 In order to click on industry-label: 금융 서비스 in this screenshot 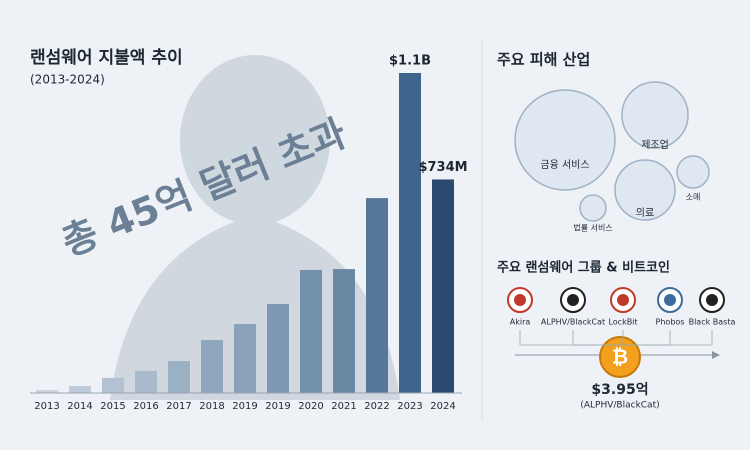, I will do `click(564, 165)`.